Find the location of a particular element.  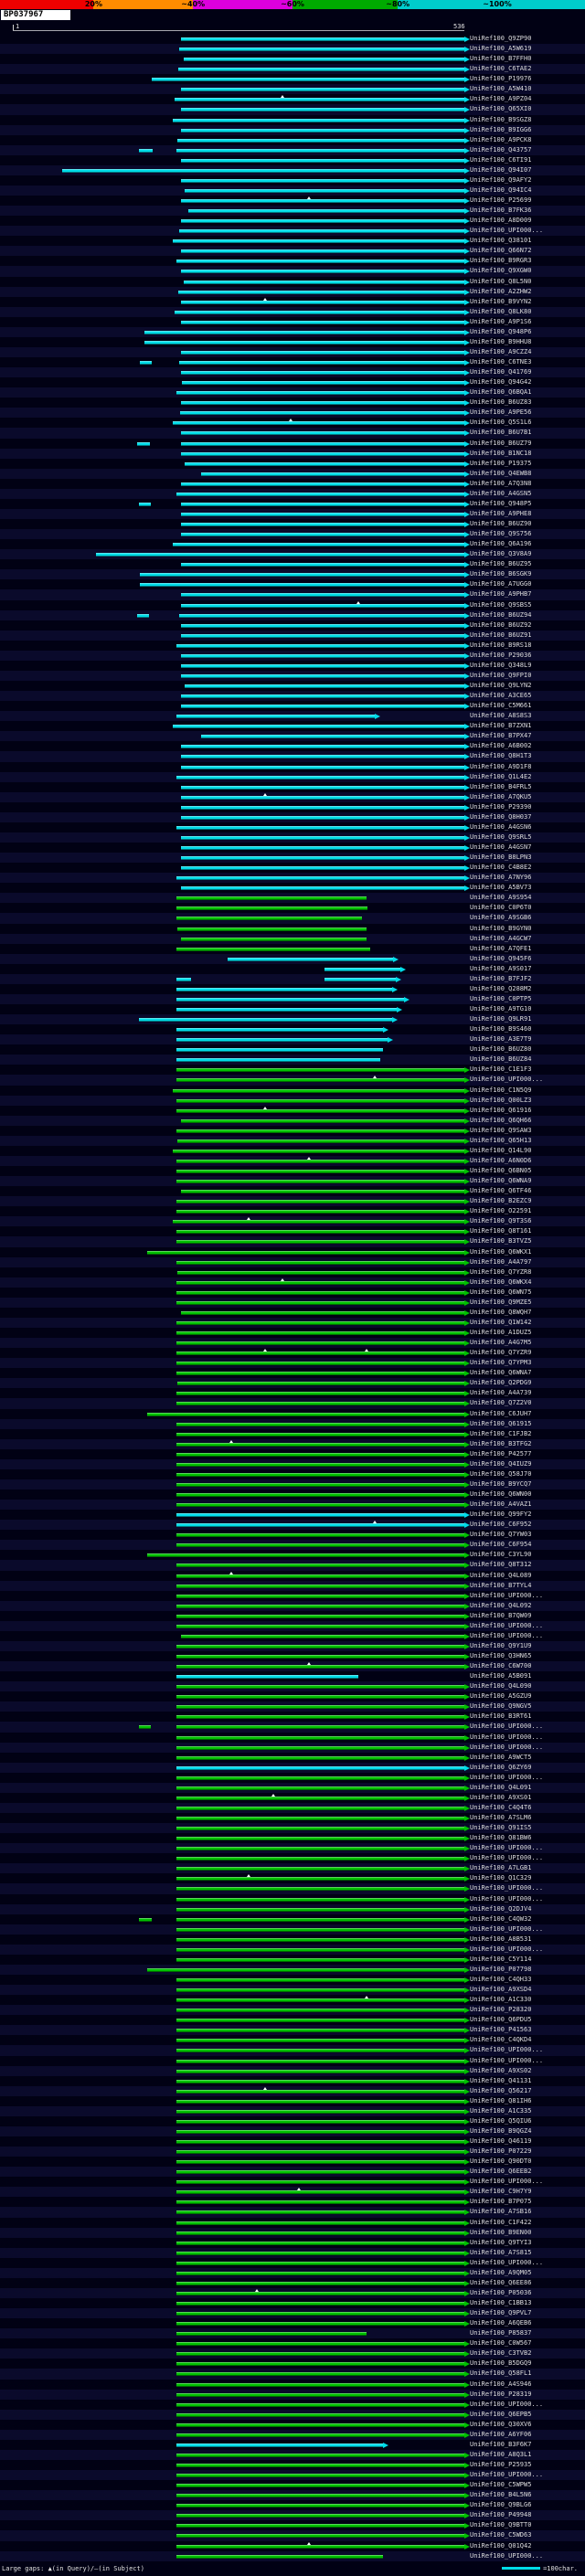

hit-label: UniRef100_A4GSN5 is located at coordinates (501, 493).